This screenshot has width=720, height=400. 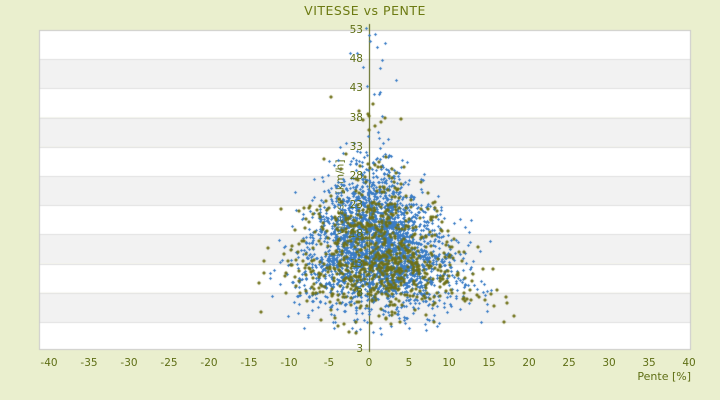 I want to click on y-tick-label: 33, so click(x=356, y=146).